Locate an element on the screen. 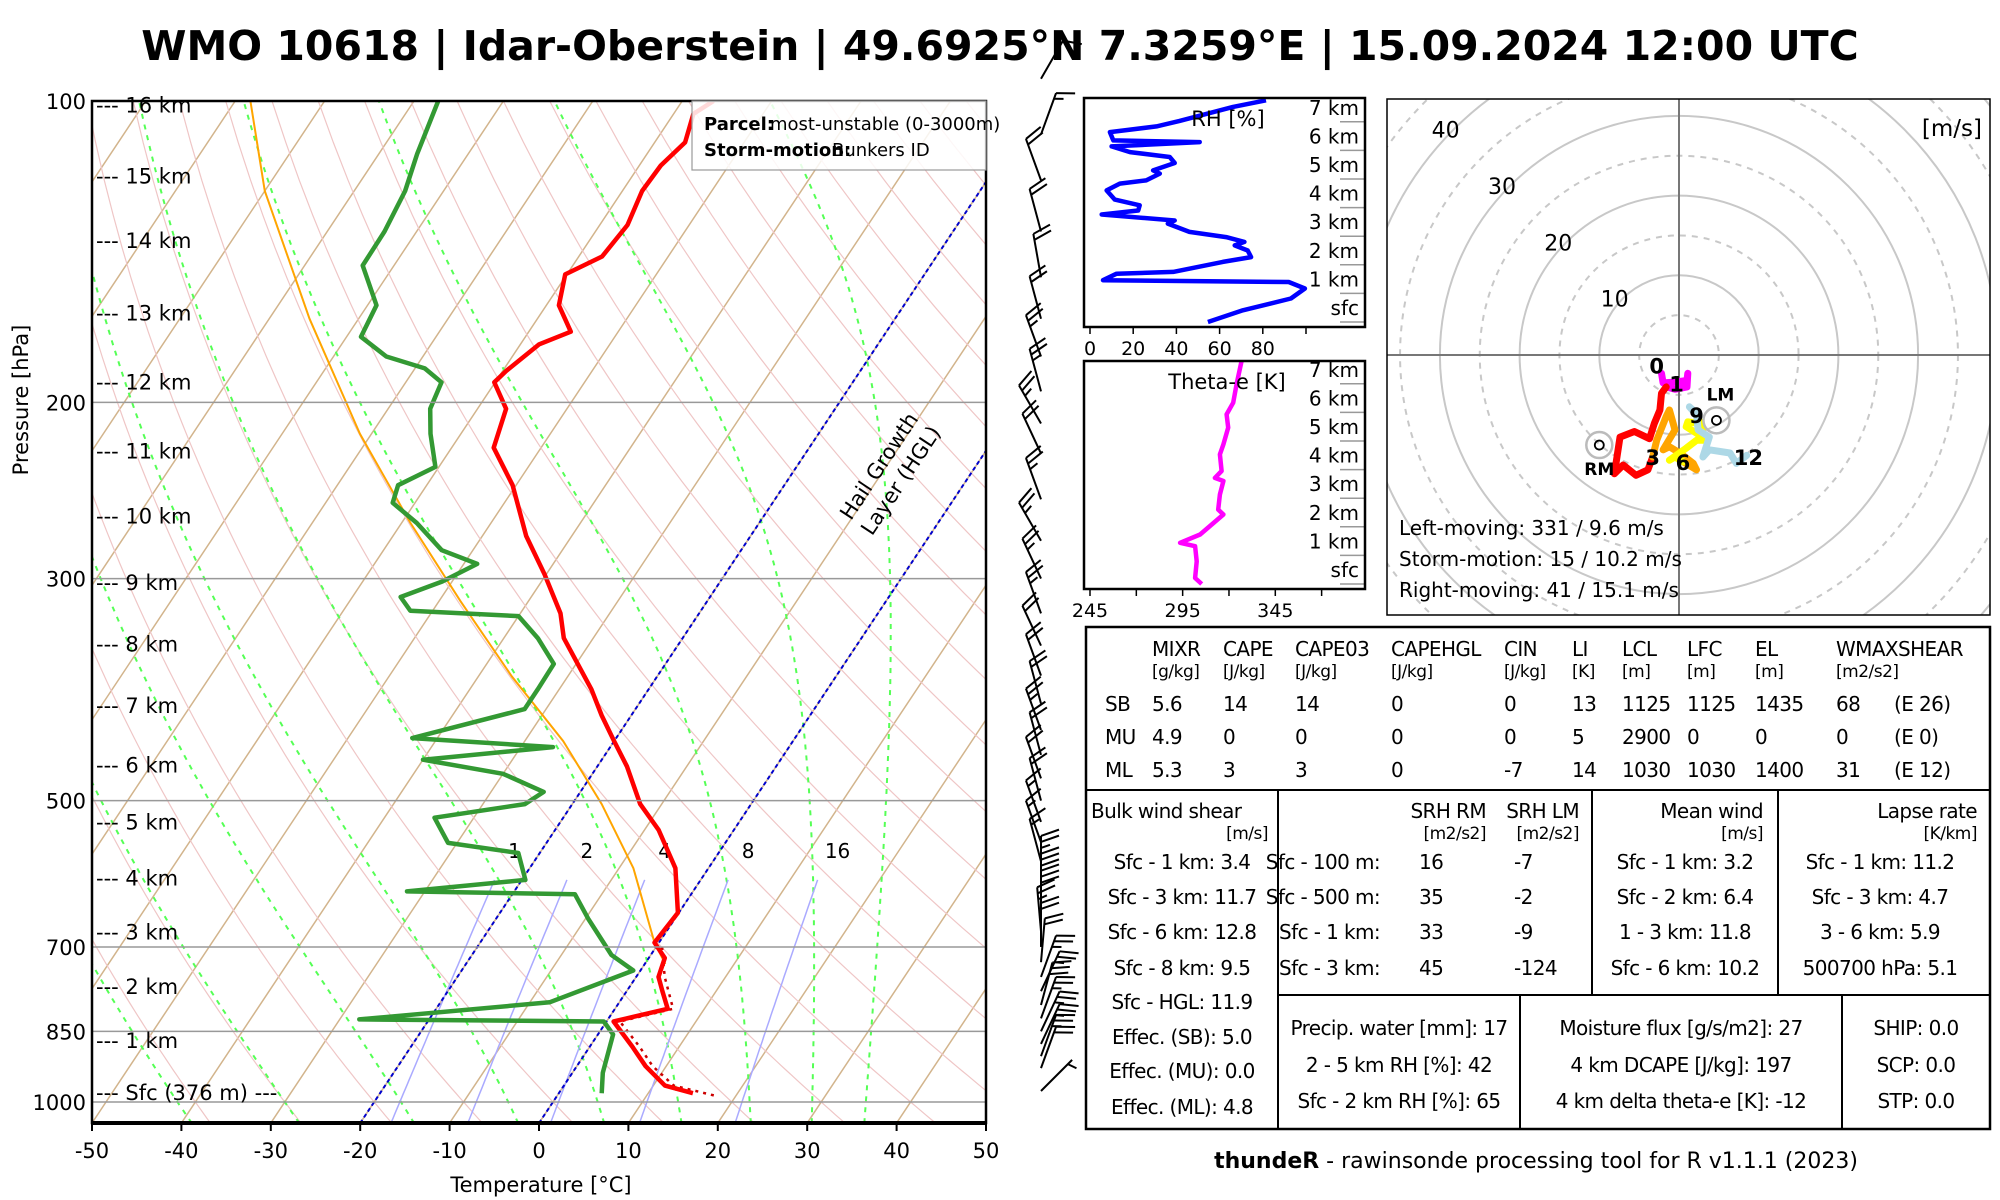 The width and height of the screenshot is (2000, 1200). table-unit: [g/kg] is located at coordinates (1175, 672).